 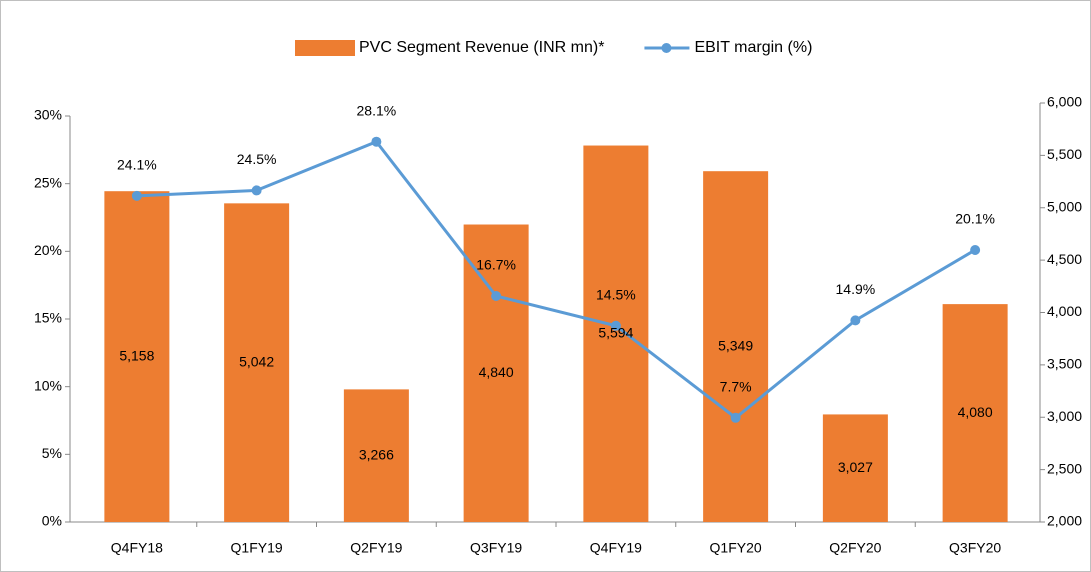 I want to click on bar-value-label: 4,840, so click(x=496, y=372).